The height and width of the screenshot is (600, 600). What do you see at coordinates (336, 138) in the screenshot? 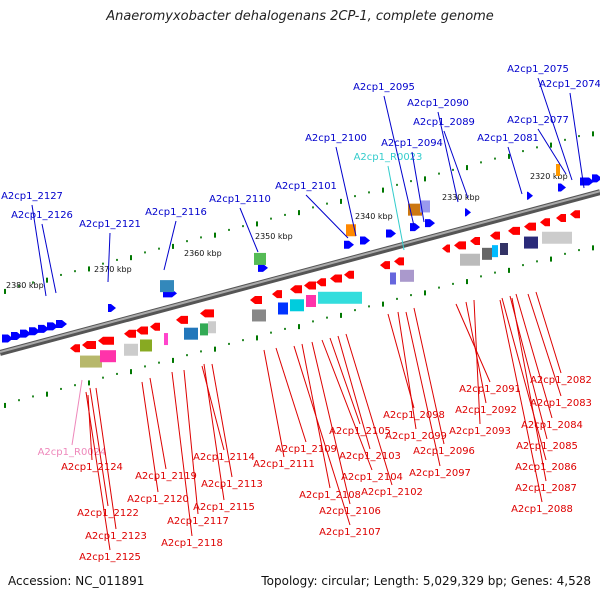
I see `gene-label: A2cp1_2100` at bounding box center [336, 138].